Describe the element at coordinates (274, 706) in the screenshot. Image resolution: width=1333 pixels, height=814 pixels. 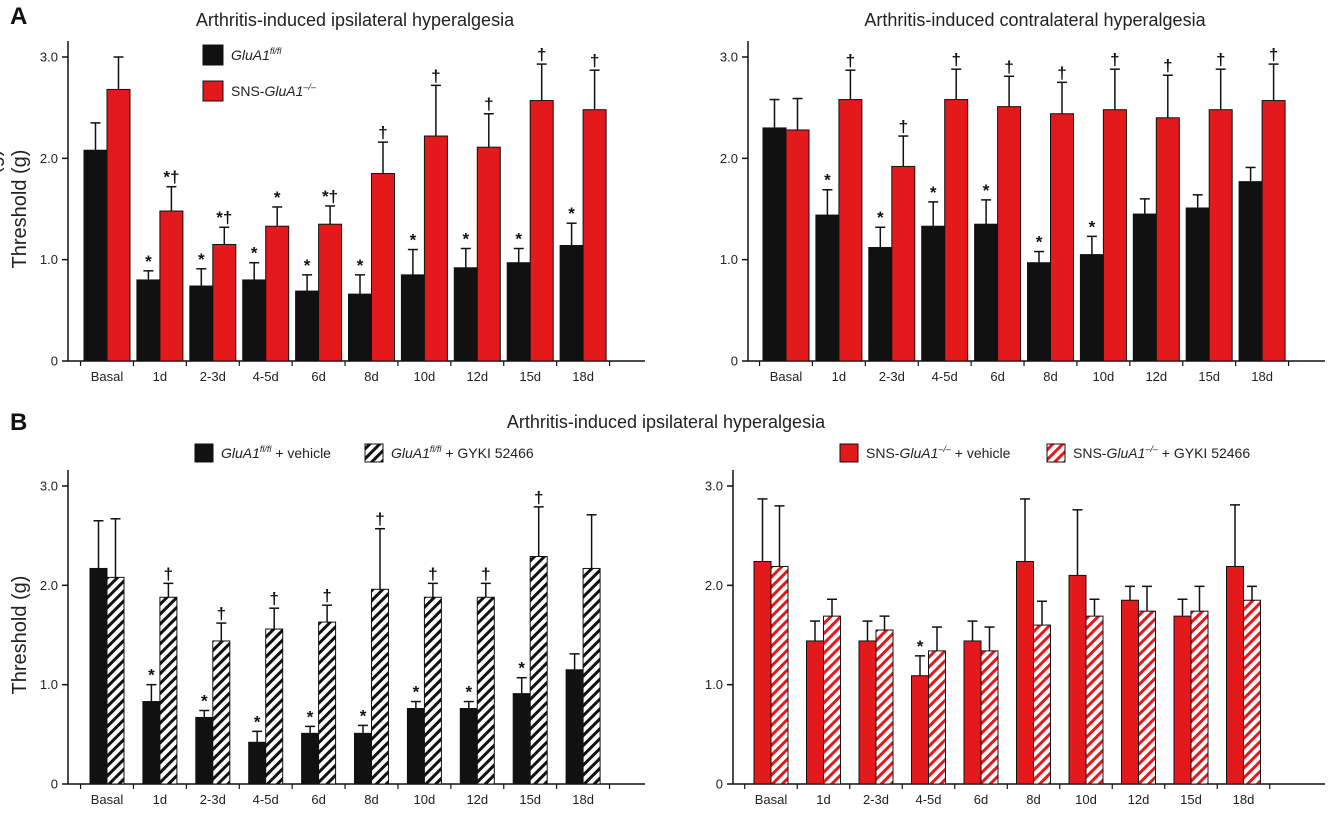
I see `bar-hatch-black-4-5d` at that location.